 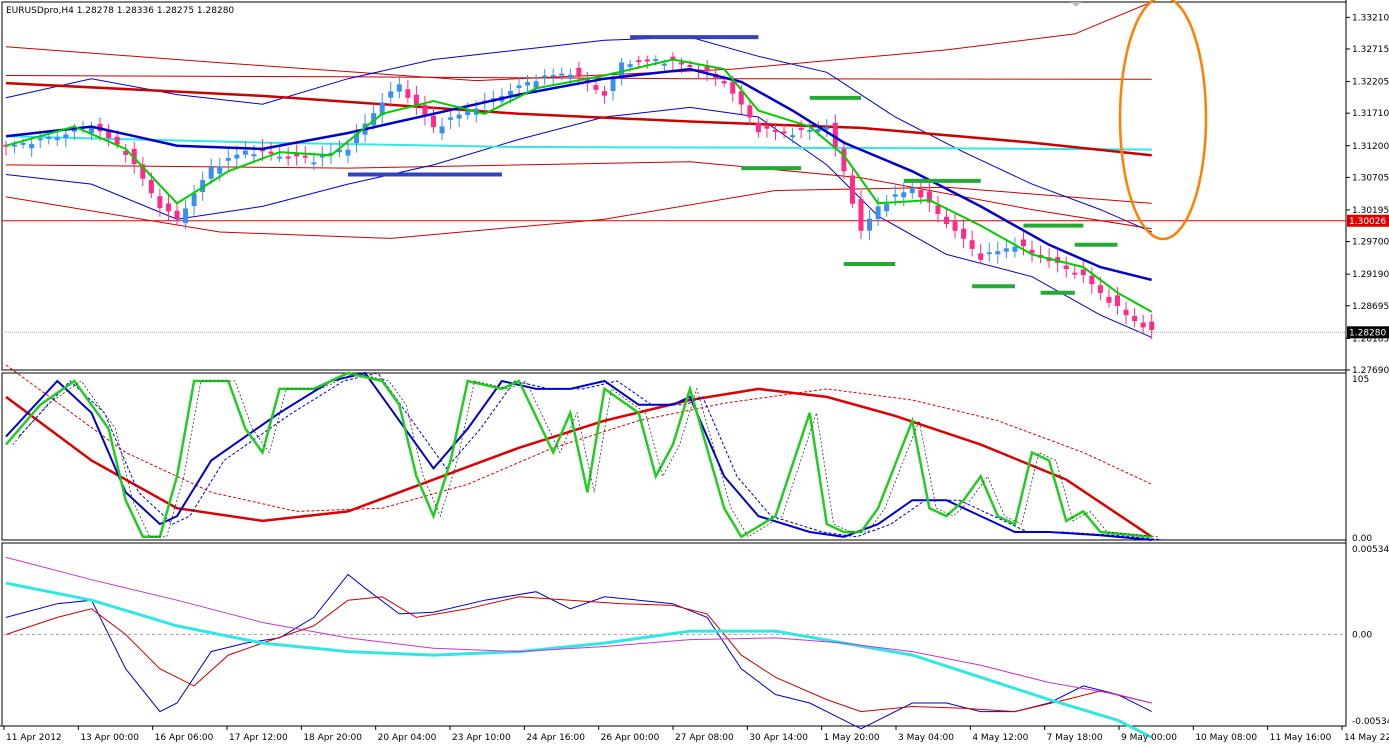 What do you see at coordinates (1370, 275) in the screenshot?
I see `price-tick-label: 1.29190` at bounding box center [1370, 275].